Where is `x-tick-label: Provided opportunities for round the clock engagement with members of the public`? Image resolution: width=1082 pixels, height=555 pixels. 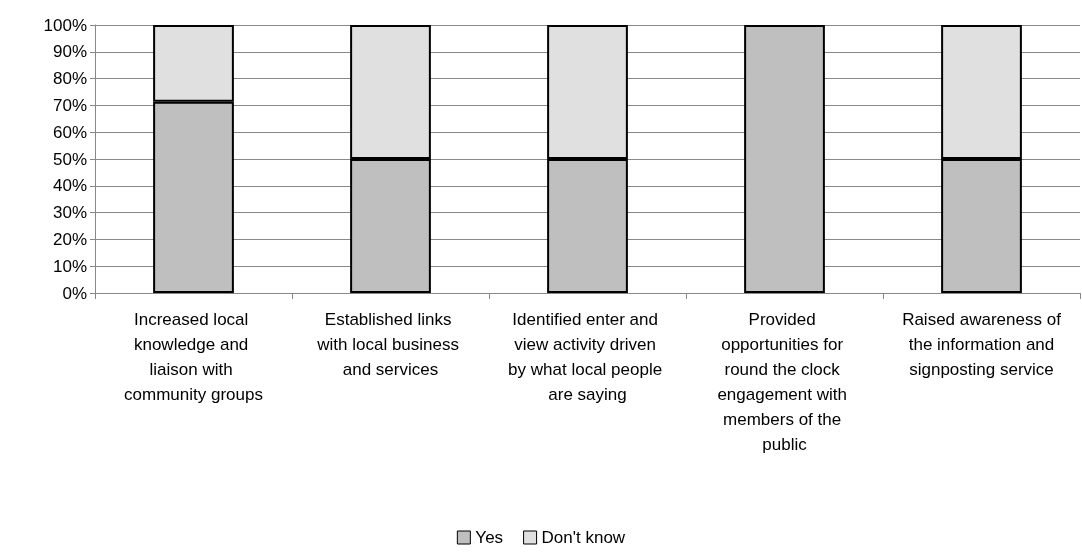 x-tick-label: Provided opportunities for round the clock engagement with members of the public is located at coordinates (784, 382).